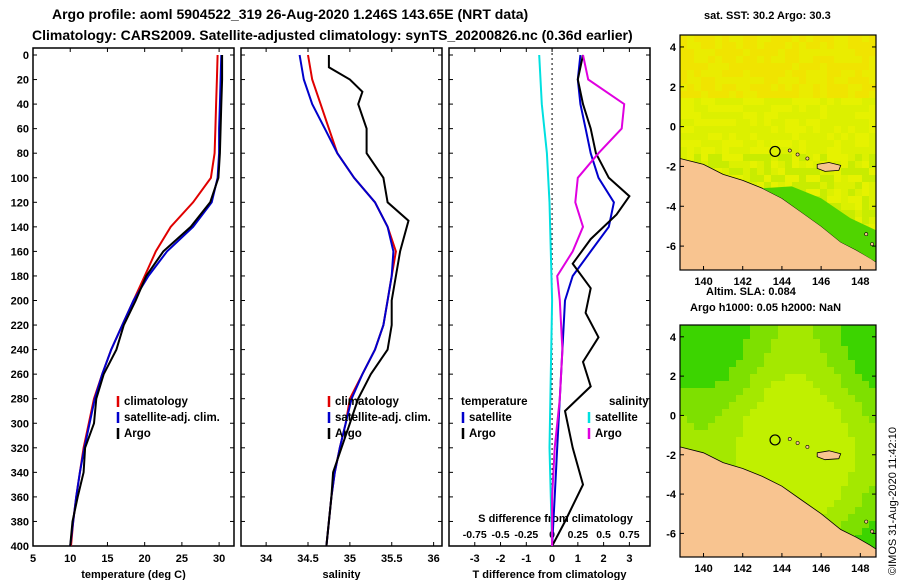  What do you see at coordinates (673, 88) in the screenshot?
I see `sst-map-lat-label: 2` at bounding box center [673, 88].